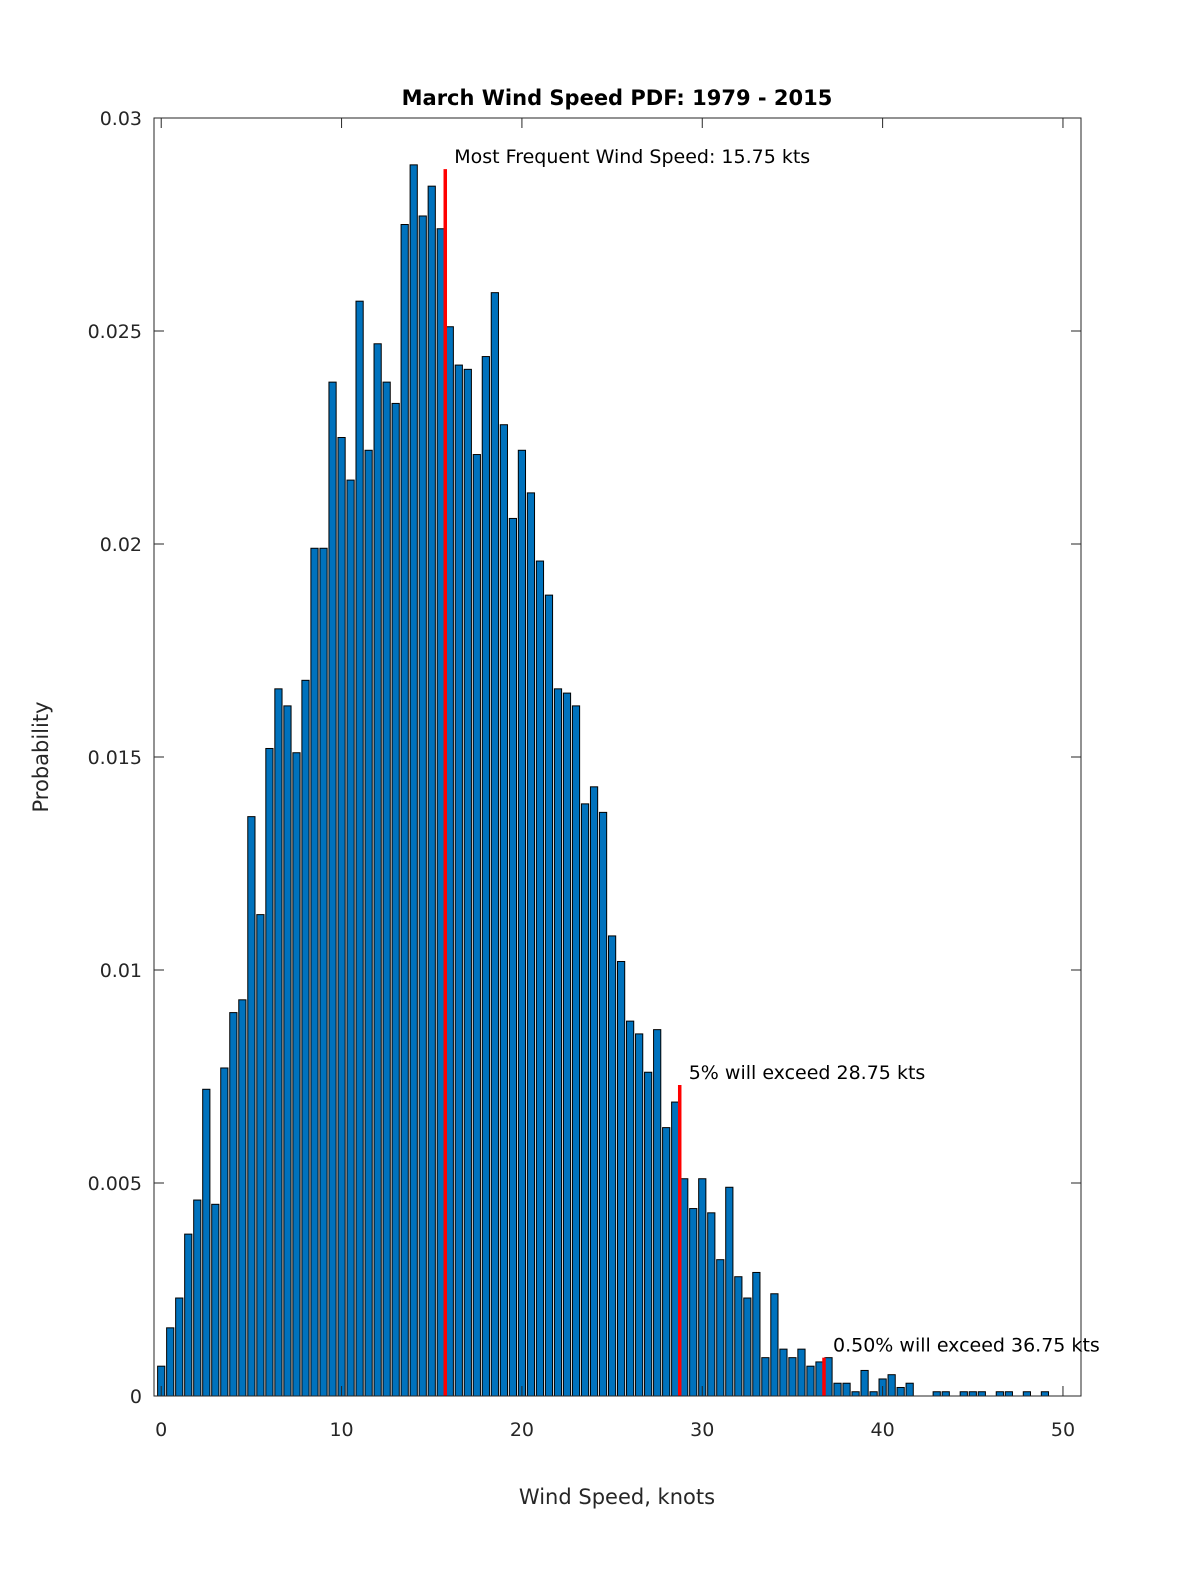  Describe the element at coordinates (121, 119) in the screenshot. I see `y-tick-label-6: 0.03` at that location.